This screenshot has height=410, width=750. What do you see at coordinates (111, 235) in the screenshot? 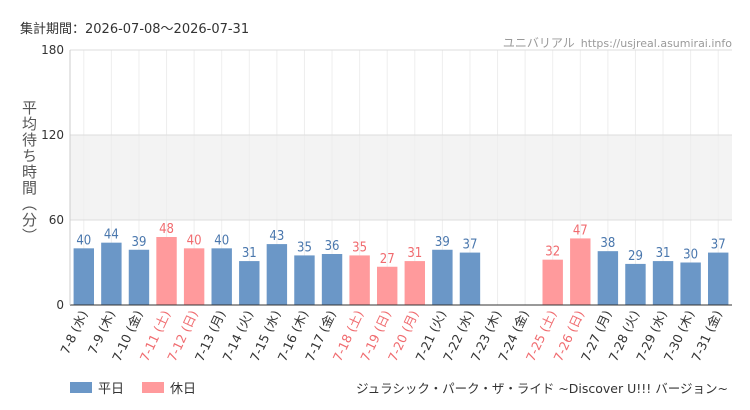
I see `bar-value-label: 44` at bounding box center [111, 235].